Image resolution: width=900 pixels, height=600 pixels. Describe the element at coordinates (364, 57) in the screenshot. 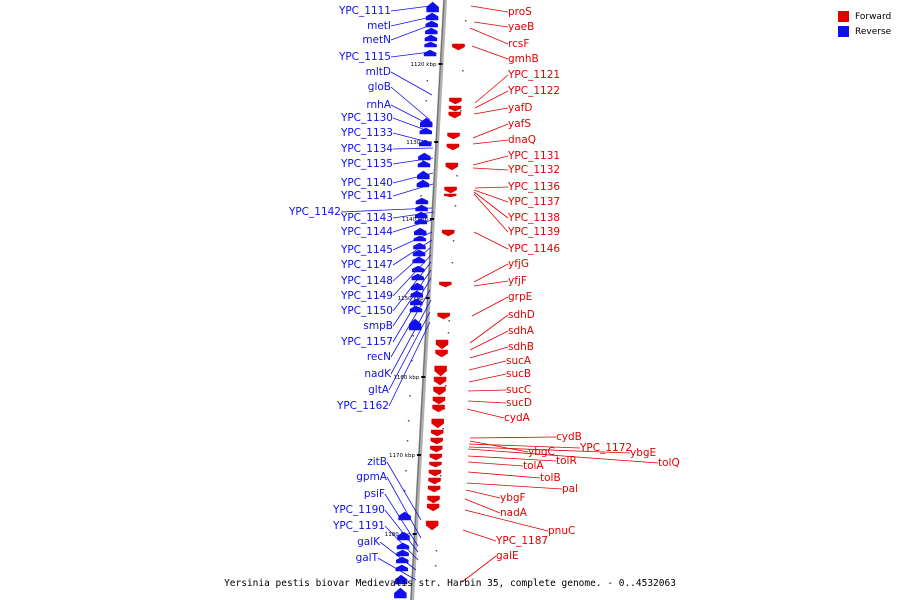

I see `gene-label-ypc_1115: YPC_1115` at that location.